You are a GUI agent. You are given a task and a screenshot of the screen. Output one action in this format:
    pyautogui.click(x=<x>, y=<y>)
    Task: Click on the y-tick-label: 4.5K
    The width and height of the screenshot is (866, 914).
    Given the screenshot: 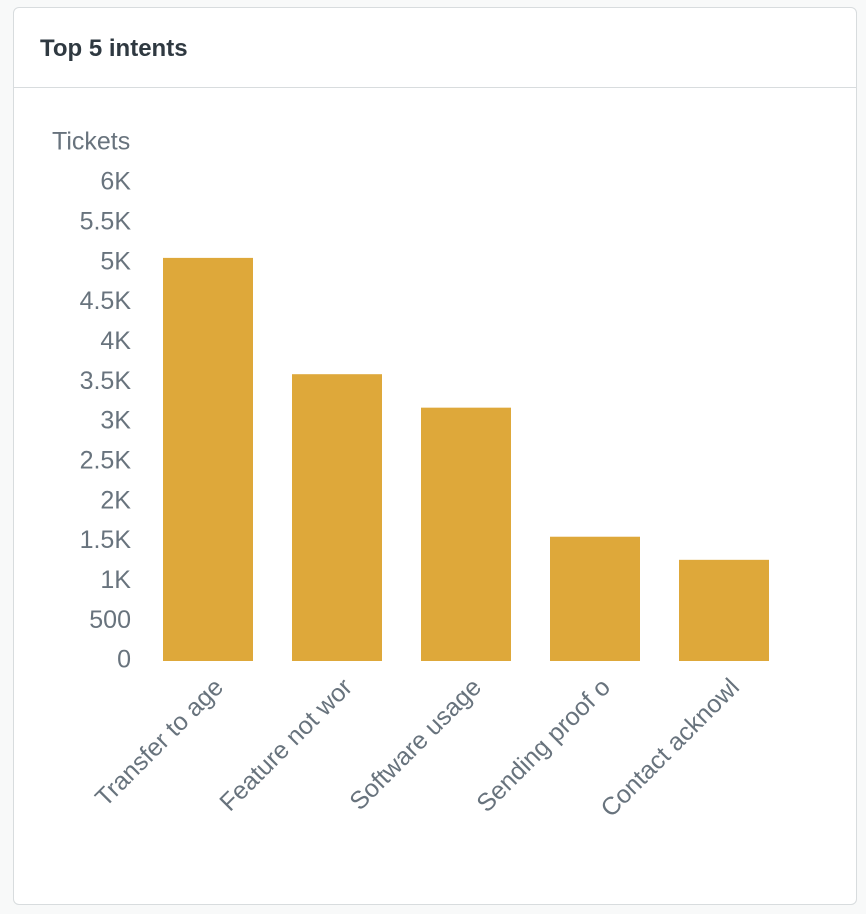 What is the action you would take?
    pyautogui.click(x=106, y=301)
    